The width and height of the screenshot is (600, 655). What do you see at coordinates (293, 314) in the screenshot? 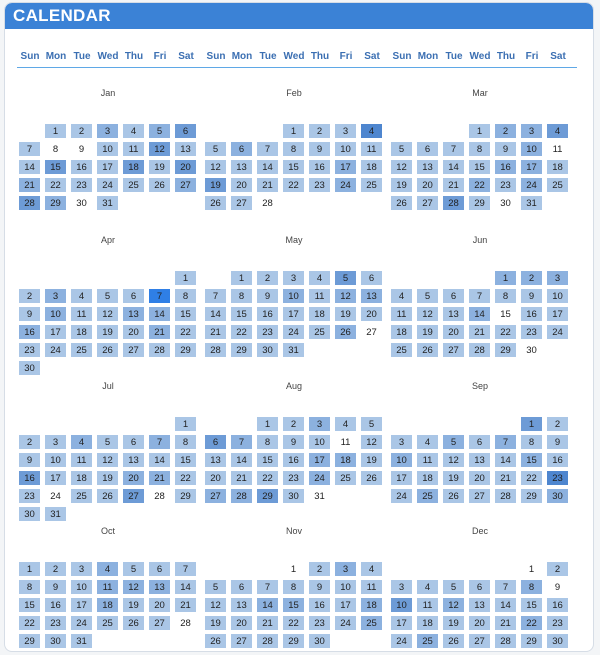
I see `day-cell-may-17: 17` at bounding box center [293, 314].